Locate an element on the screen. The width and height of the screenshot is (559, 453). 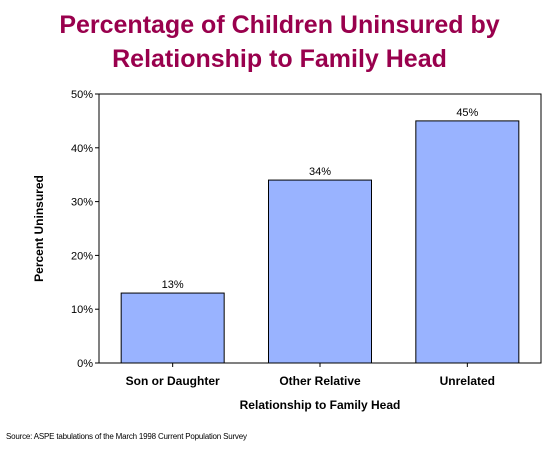
bar-data-label: 45% is located at coordinates (467, 113).